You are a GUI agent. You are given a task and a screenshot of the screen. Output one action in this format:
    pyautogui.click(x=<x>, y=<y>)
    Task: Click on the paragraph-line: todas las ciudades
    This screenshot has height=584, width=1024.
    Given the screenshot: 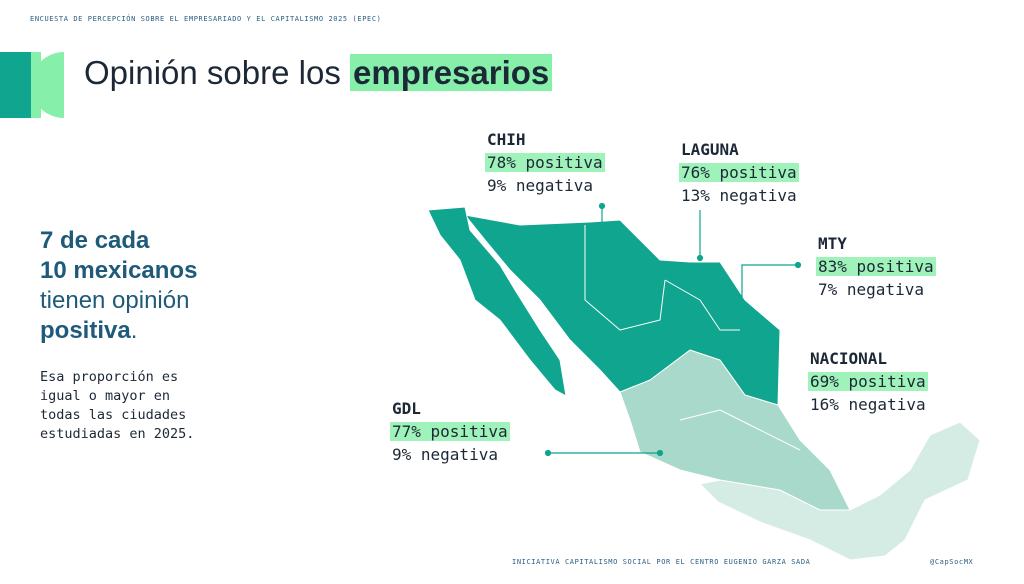 What is the action you would take?
    pyautogui.click(x=113, y=415)
    